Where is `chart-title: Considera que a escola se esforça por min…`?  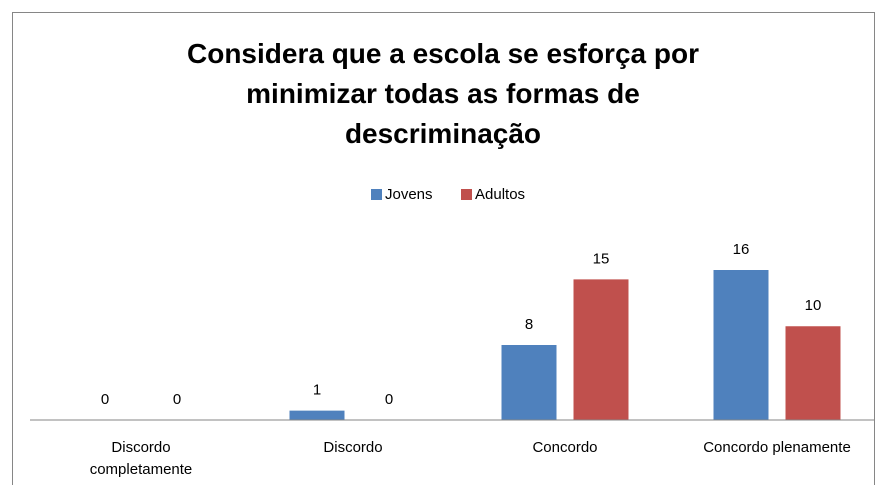
chart-title: Considera que a escola se esforça por min… is located at coordinates (443, 93).